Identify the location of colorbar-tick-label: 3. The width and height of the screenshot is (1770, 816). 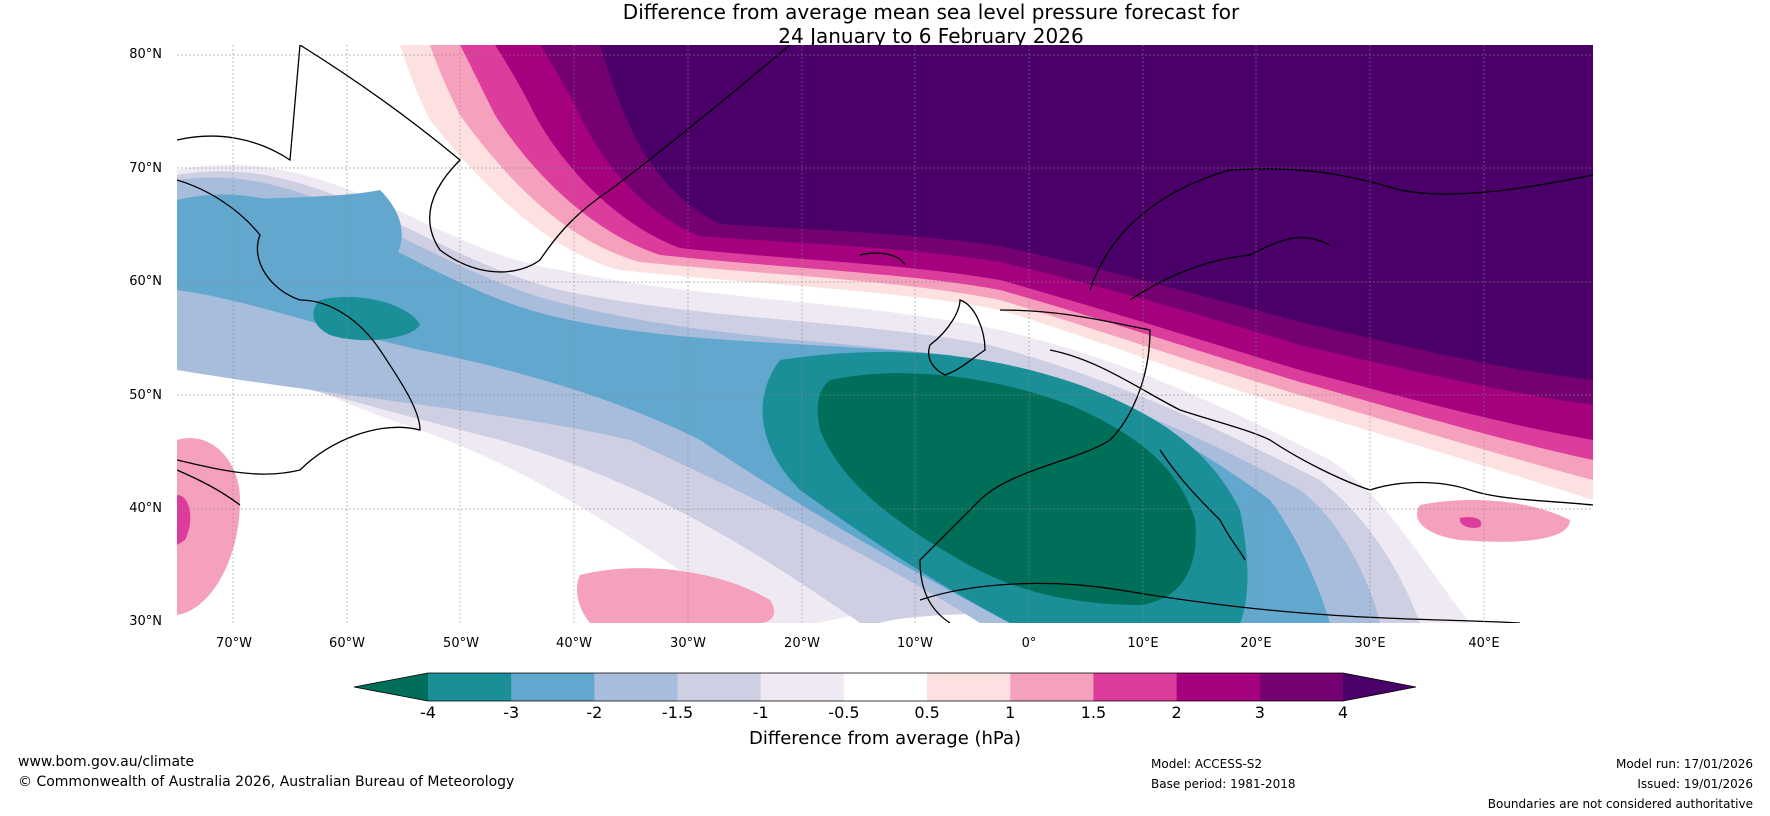
(1259, 712).